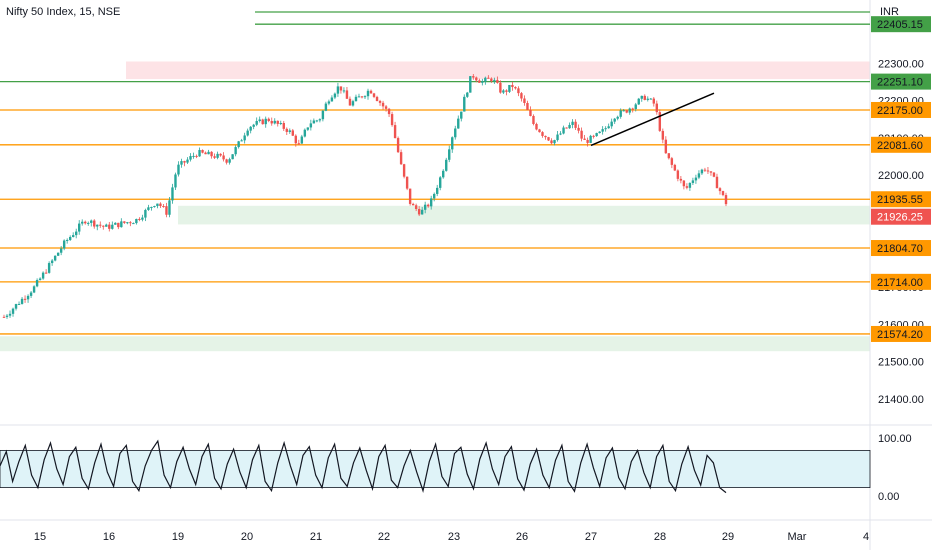 The image size is (932, 550). Describe the element at coordinates (866, 537) in the screenshot. I see `time-tick-label: 4` at that location.